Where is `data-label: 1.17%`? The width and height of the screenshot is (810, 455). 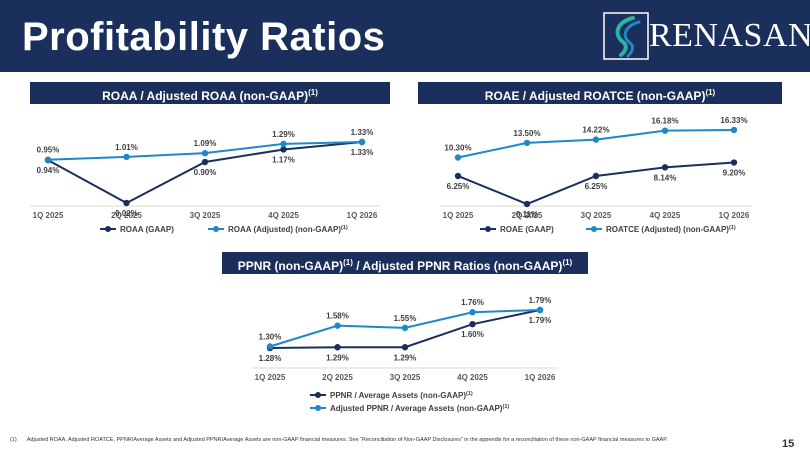 data-label: 1.17% is located at coordinates (283, 159).